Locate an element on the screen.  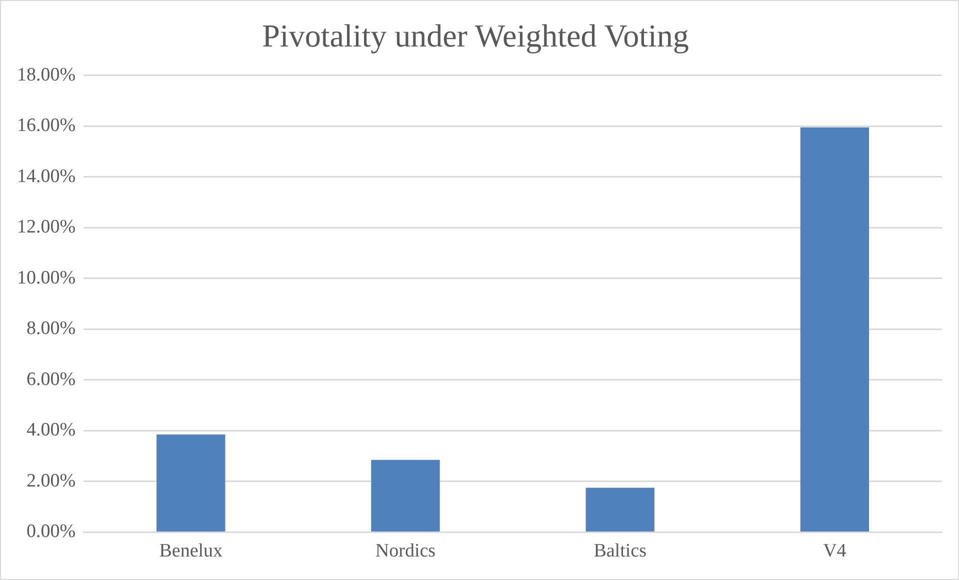
y-tick-label: 2.00% is located at coordinates (51, 481).